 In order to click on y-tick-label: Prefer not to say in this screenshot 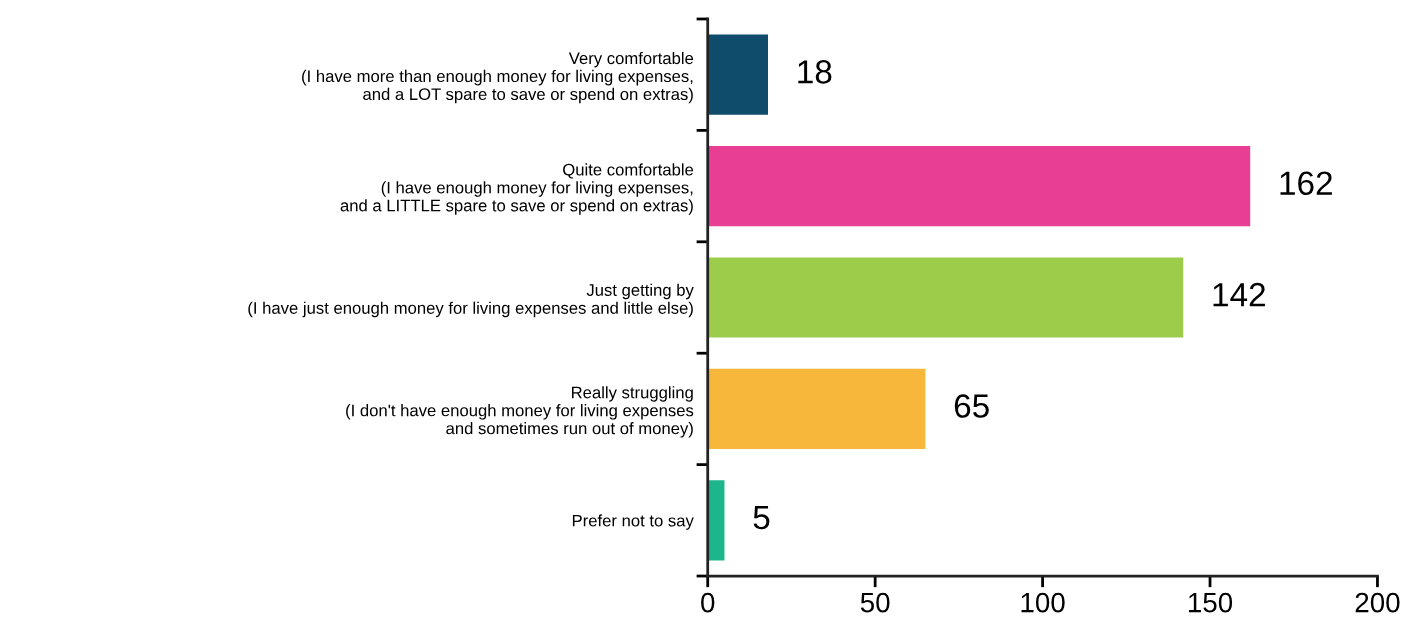, I will do `click(633, 522)`.